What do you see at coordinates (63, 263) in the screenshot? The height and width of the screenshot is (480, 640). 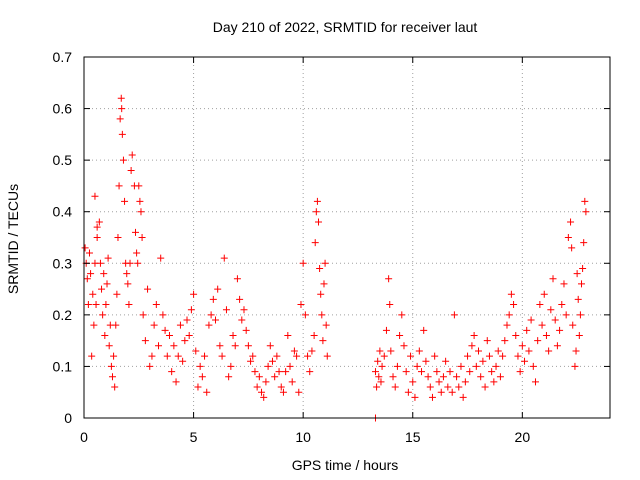 I see `y-tick-label: 0.3` at bounding box center [63, 263].